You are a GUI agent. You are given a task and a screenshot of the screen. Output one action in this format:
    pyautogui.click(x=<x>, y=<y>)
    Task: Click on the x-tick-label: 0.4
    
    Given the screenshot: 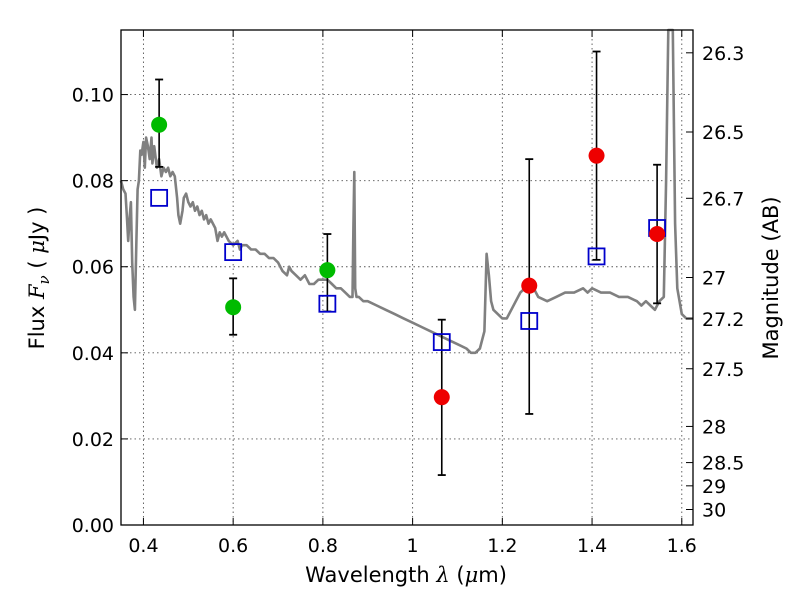 What is the action you would take?
    pyautogui.click(x=143, y=546)
    